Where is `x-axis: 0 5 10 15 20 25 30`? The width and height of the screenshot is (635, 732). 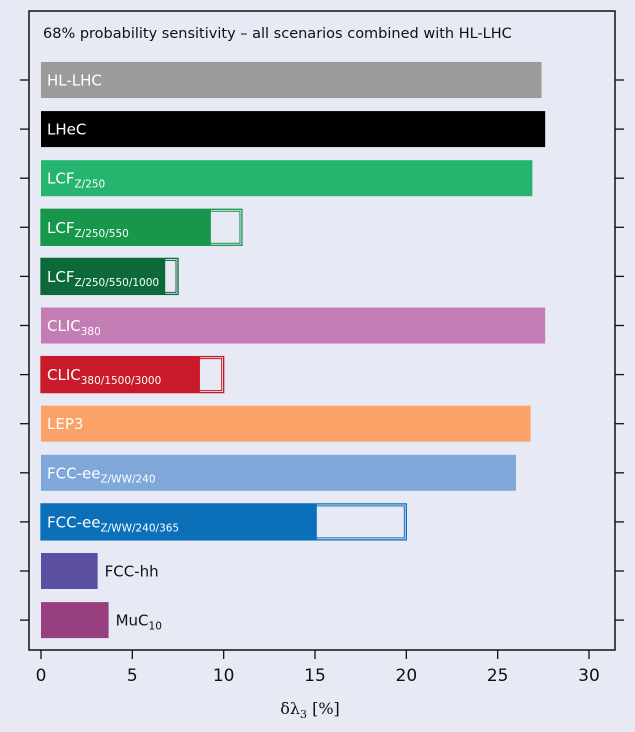 x-axis: 0 5 10 15 20 25 30 is located at coordinates (318, 668).